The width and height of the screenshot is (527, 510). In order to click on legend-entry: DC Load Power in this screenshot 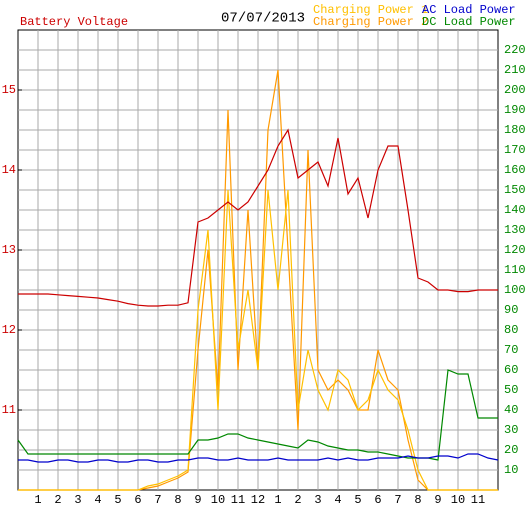, I will do `click(469, 22)`.